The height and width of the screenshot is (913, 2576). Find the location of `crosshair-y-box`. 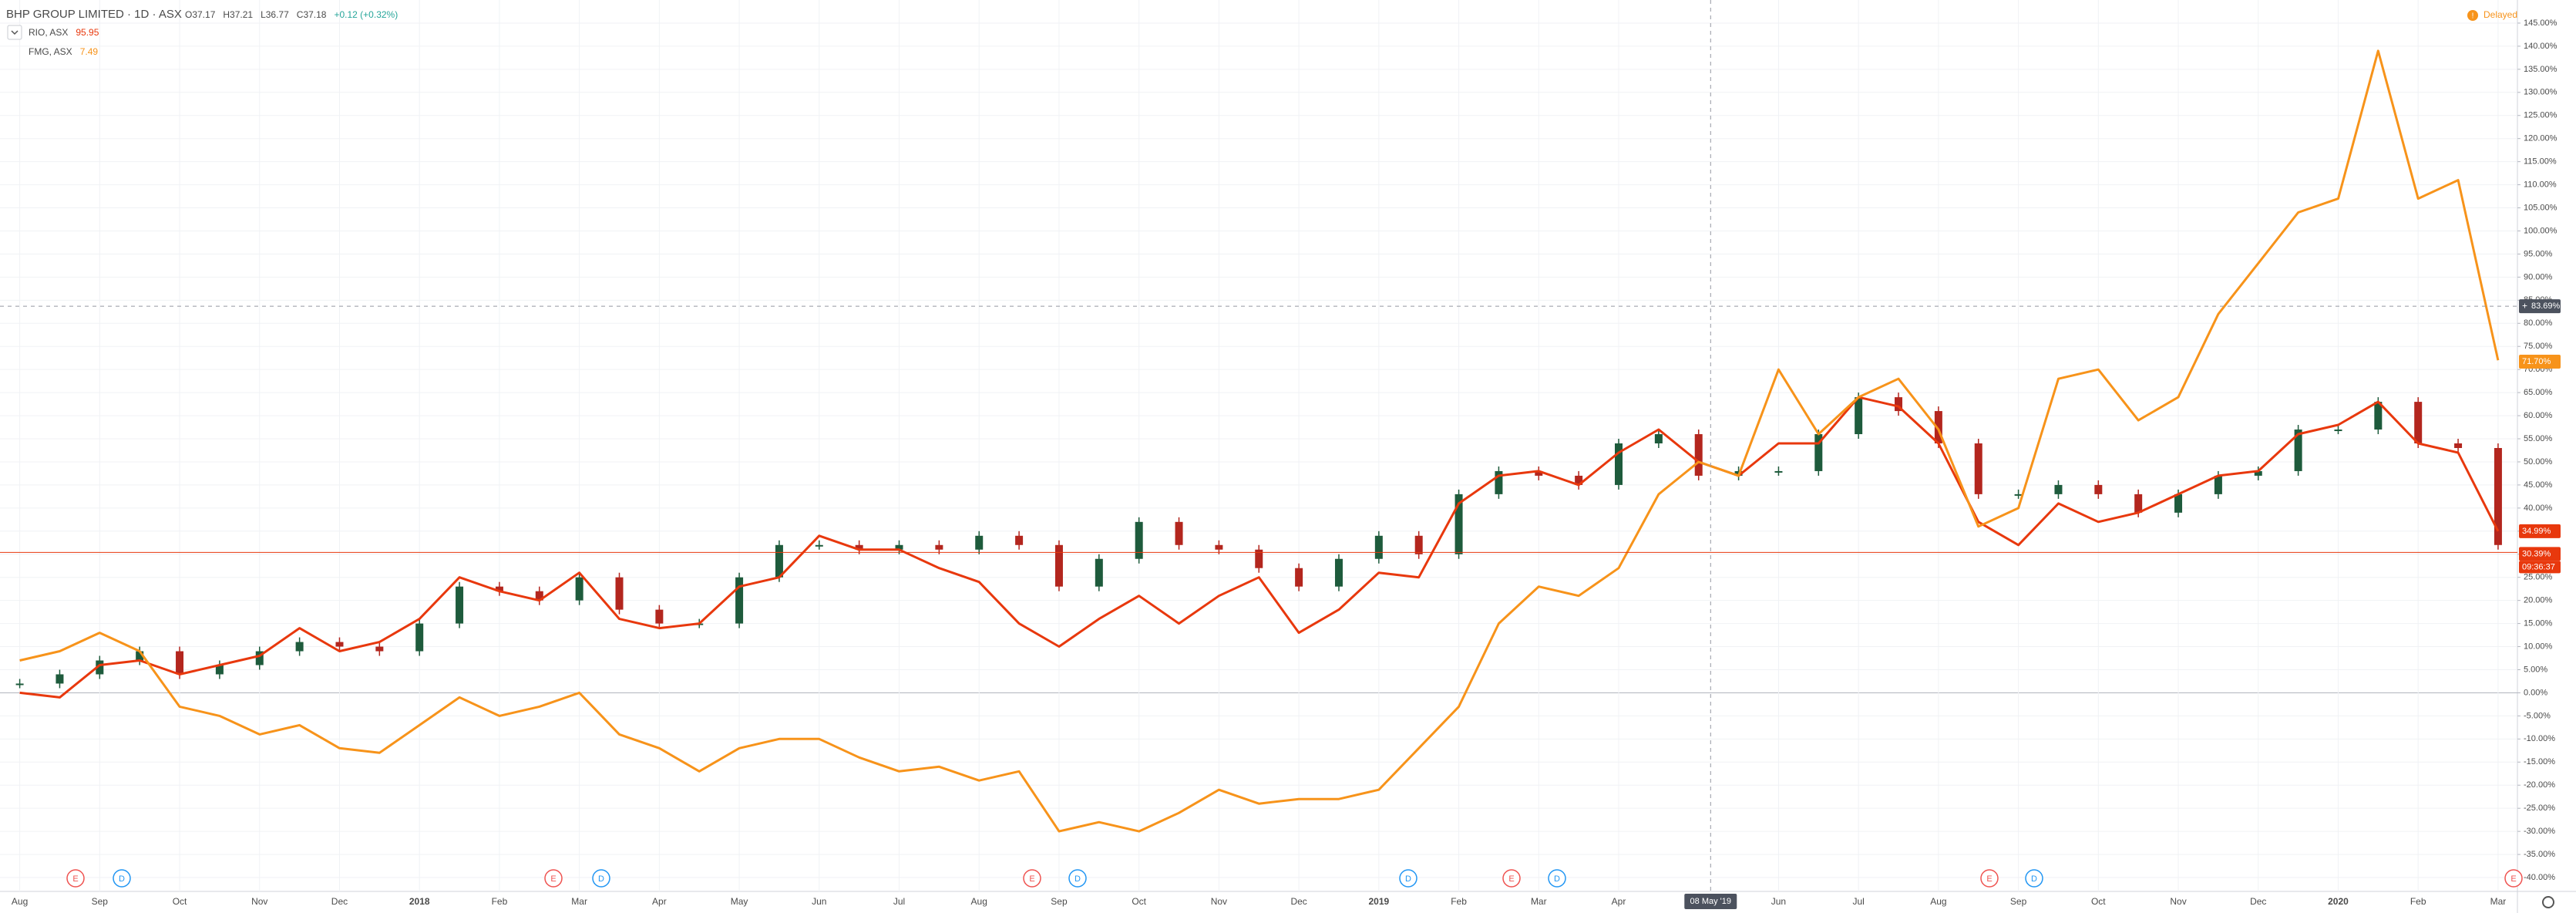

crosshair-y-box is located at coordinates (2540, 307).